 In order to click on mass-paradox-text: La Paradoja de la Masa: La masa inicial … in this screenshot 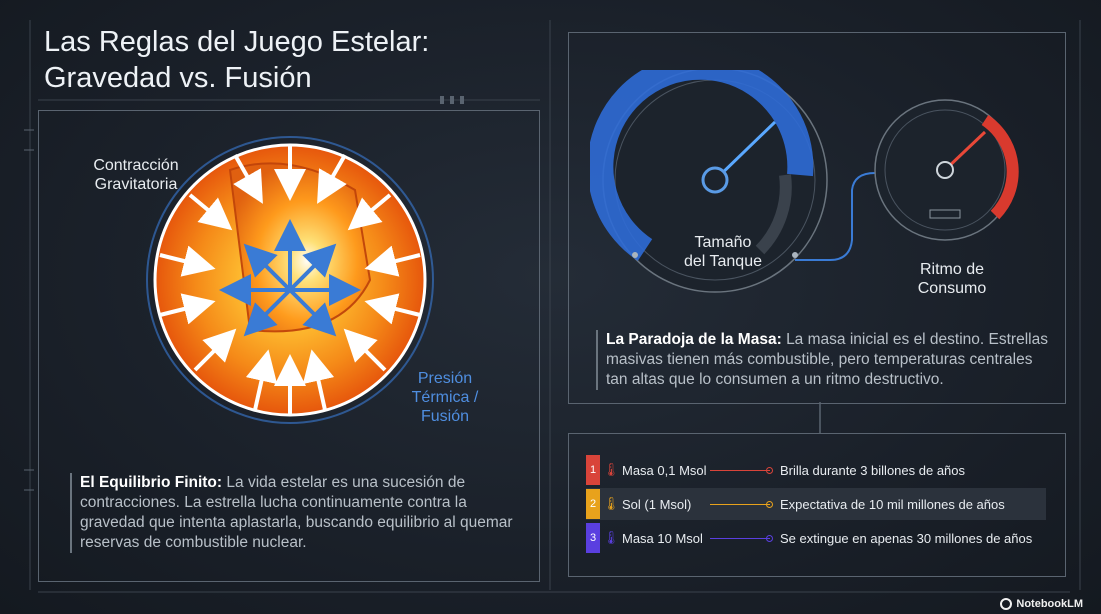, I will do `click(826, 360)`.